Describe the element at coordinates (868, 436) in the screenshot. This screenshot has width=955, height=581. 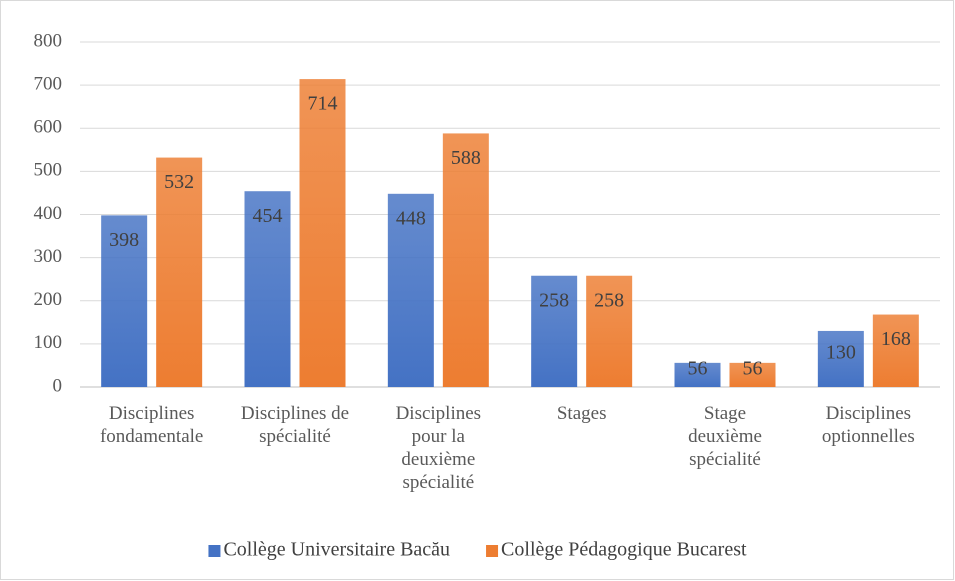
I see `x-tick-label-line: optionnelles` at that location.